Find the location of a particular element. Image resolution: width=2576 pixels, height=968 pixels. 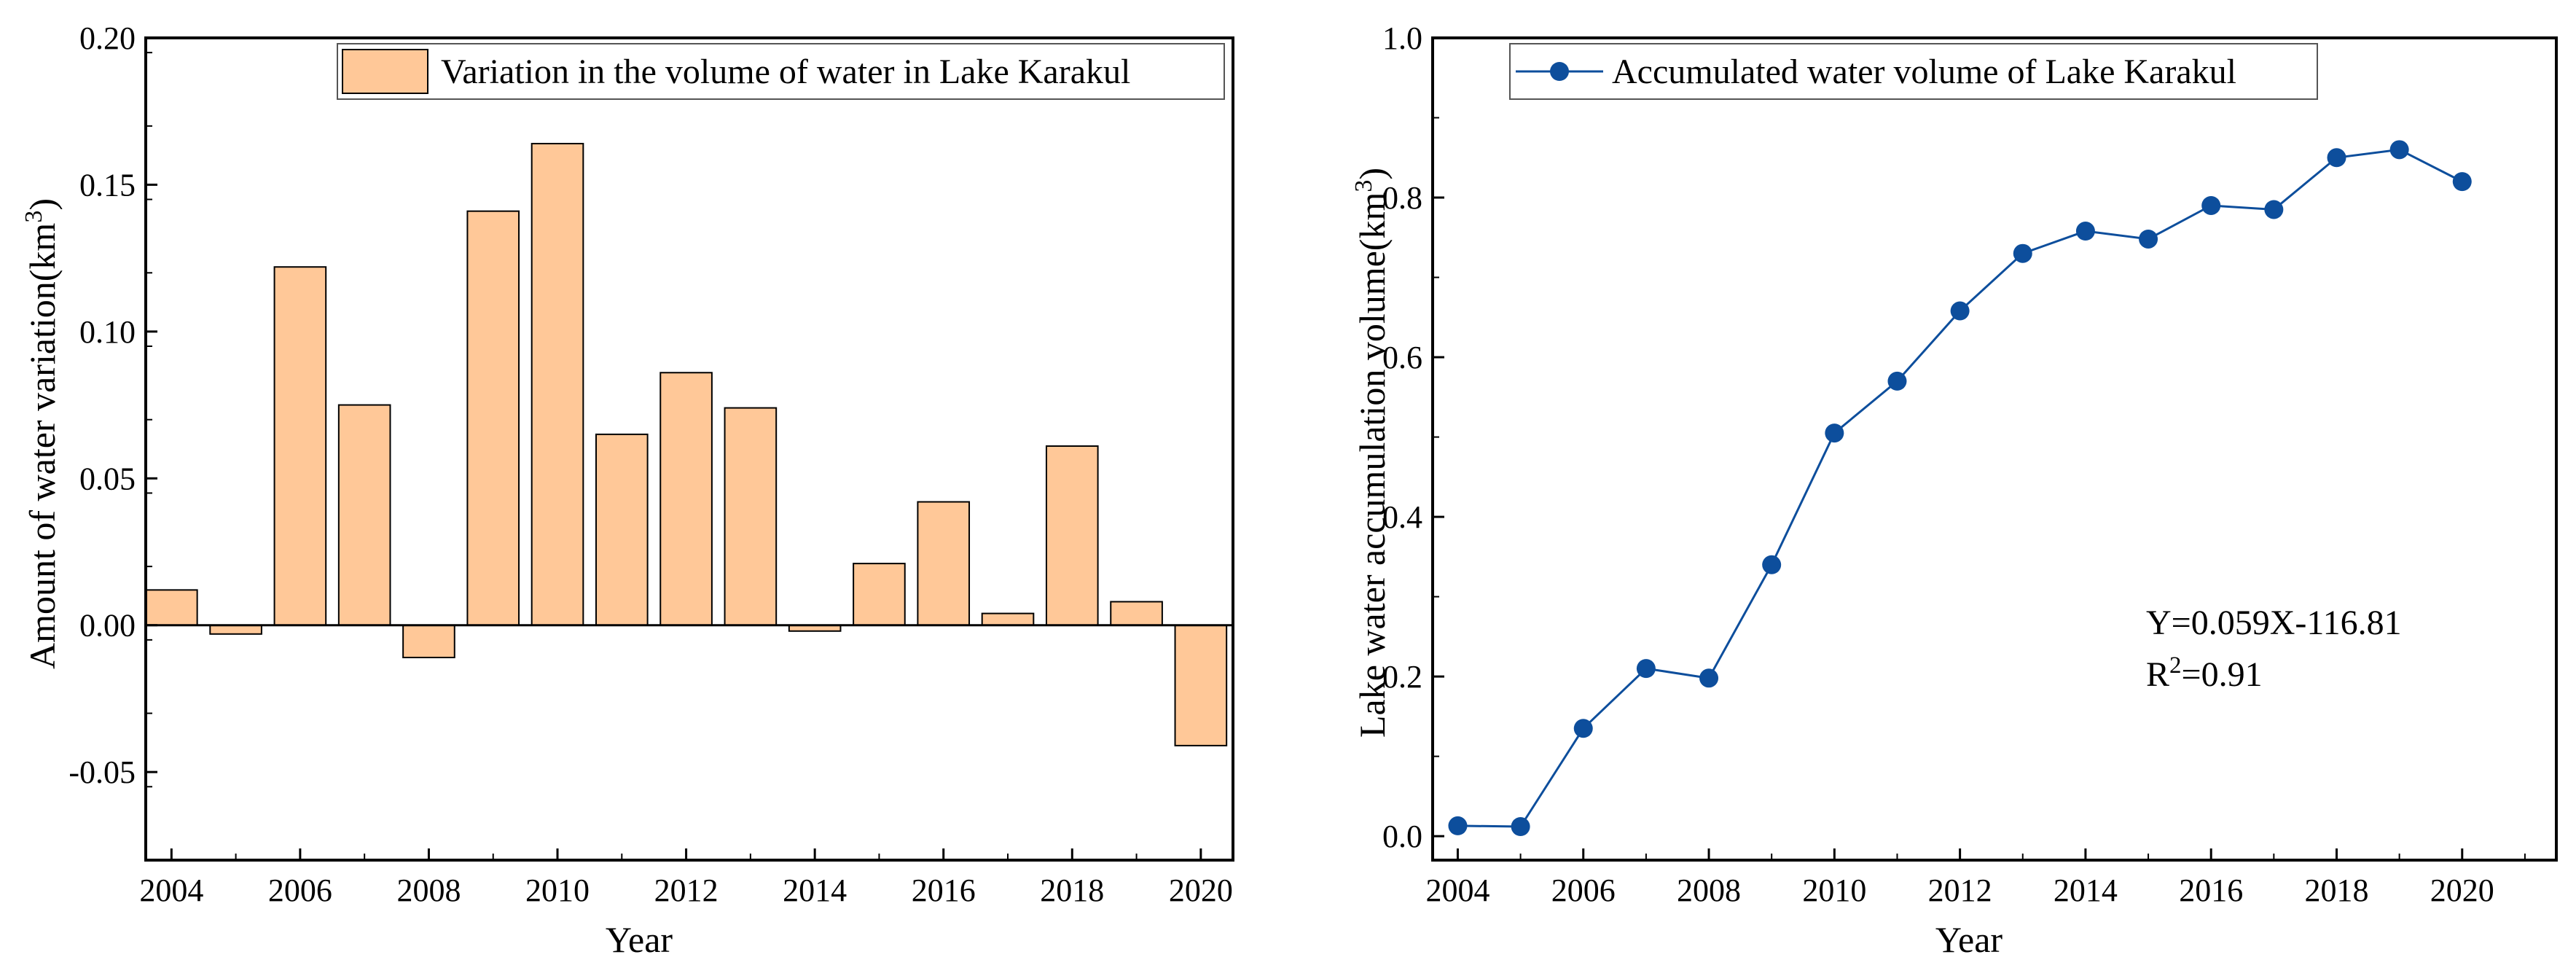

right-annotation: Y=0.059X-116.81 R2=0.91 is located at coordinates (2274, 649).